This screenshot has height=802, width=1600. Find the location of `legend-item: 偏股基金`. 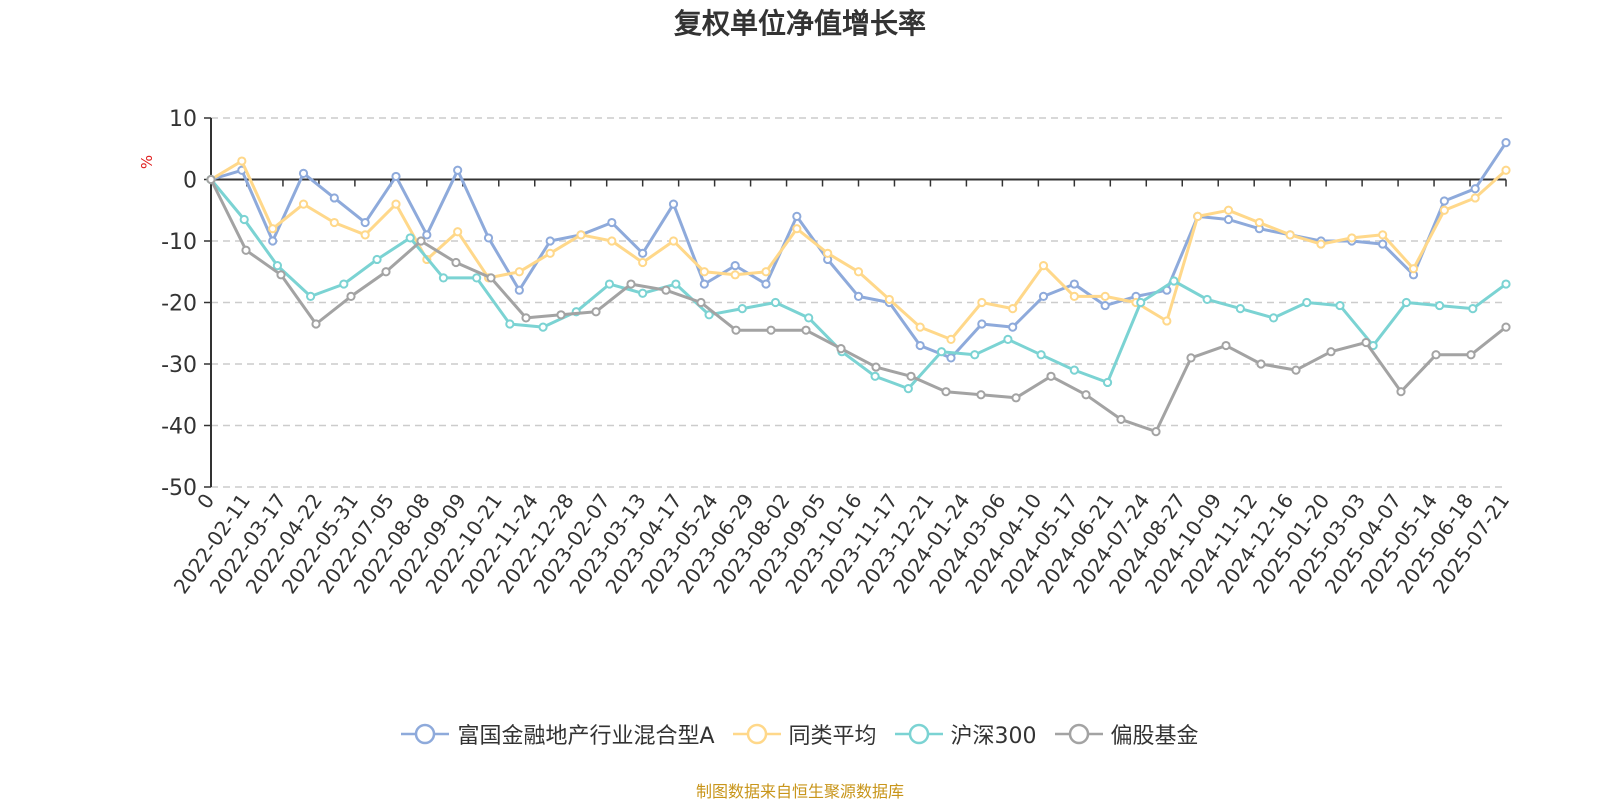

legend-item: 偏股基金 is located at coordinates (1126, 734).